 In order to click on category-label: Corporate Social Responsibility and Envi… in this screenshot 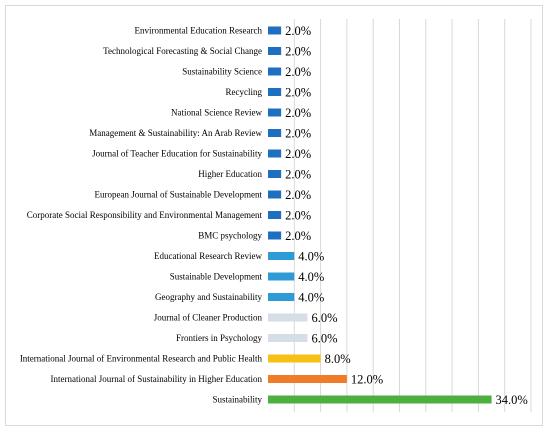, I will do `click(145, 215)`.